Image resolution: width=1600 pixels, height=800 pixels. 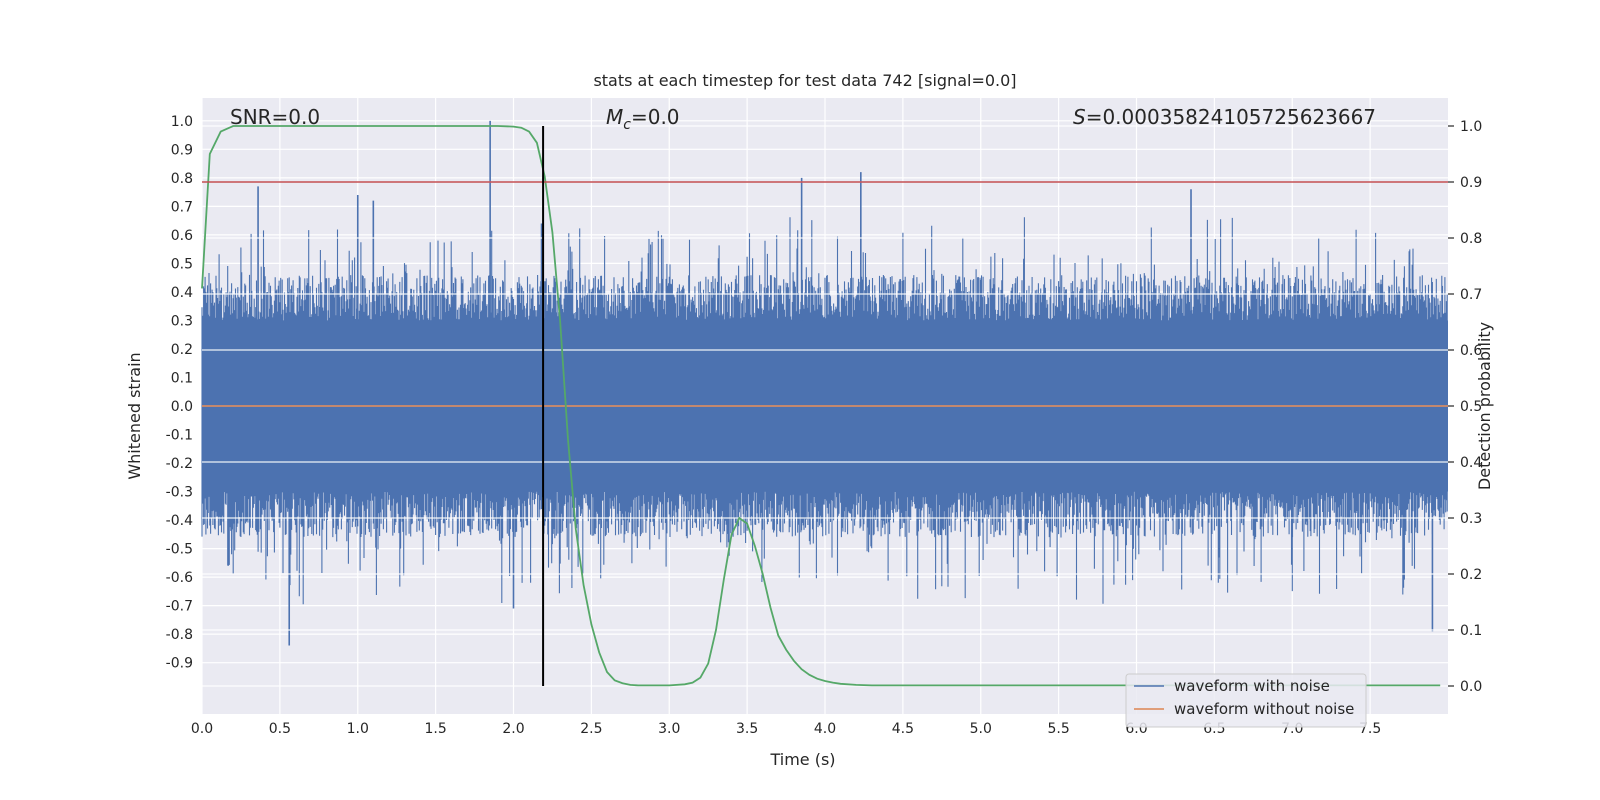 What do you see at coordinates (179, 578) in the screenshot?
I see `y-tick-label: -0.6` at bounding box center [179, 578].